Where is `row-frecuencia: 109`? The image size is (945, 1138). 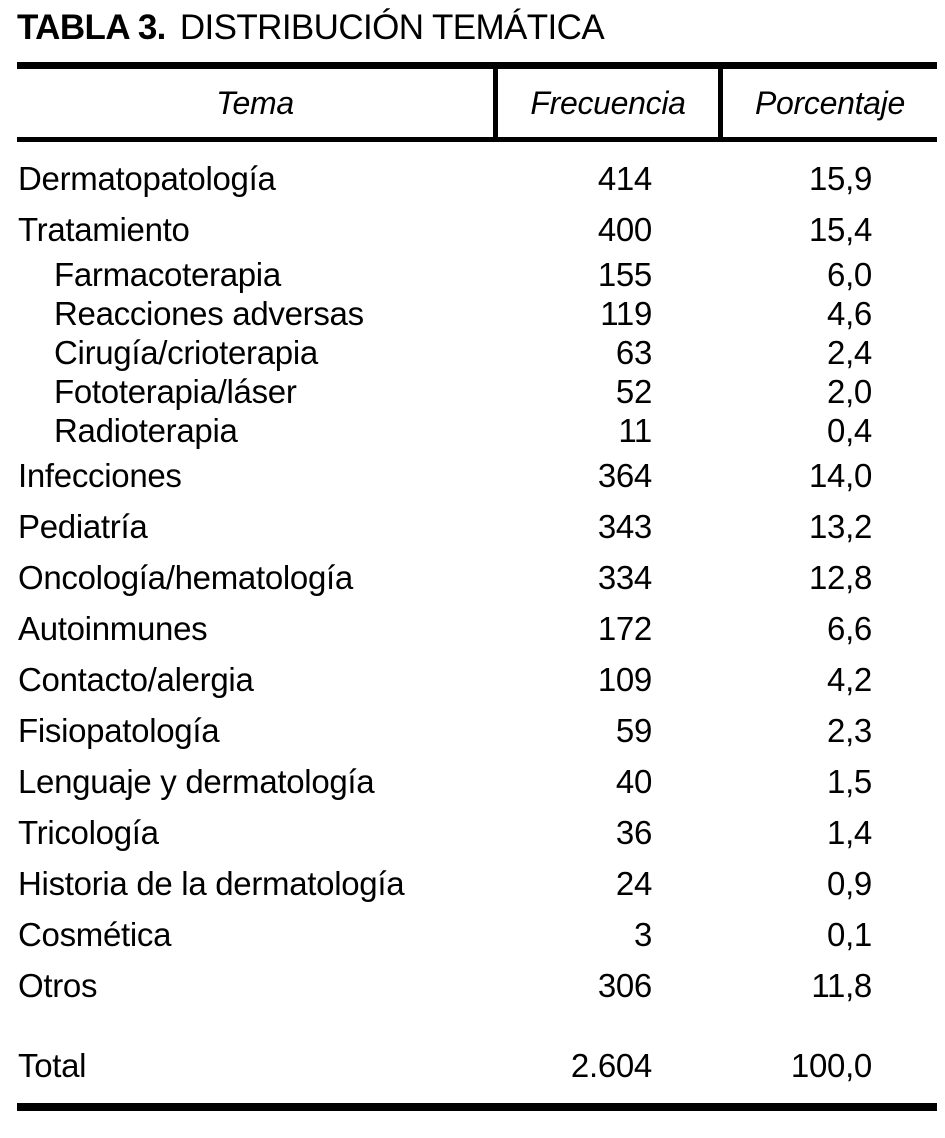
row-frecuencia: 109 is located at coordinates (624, 679).